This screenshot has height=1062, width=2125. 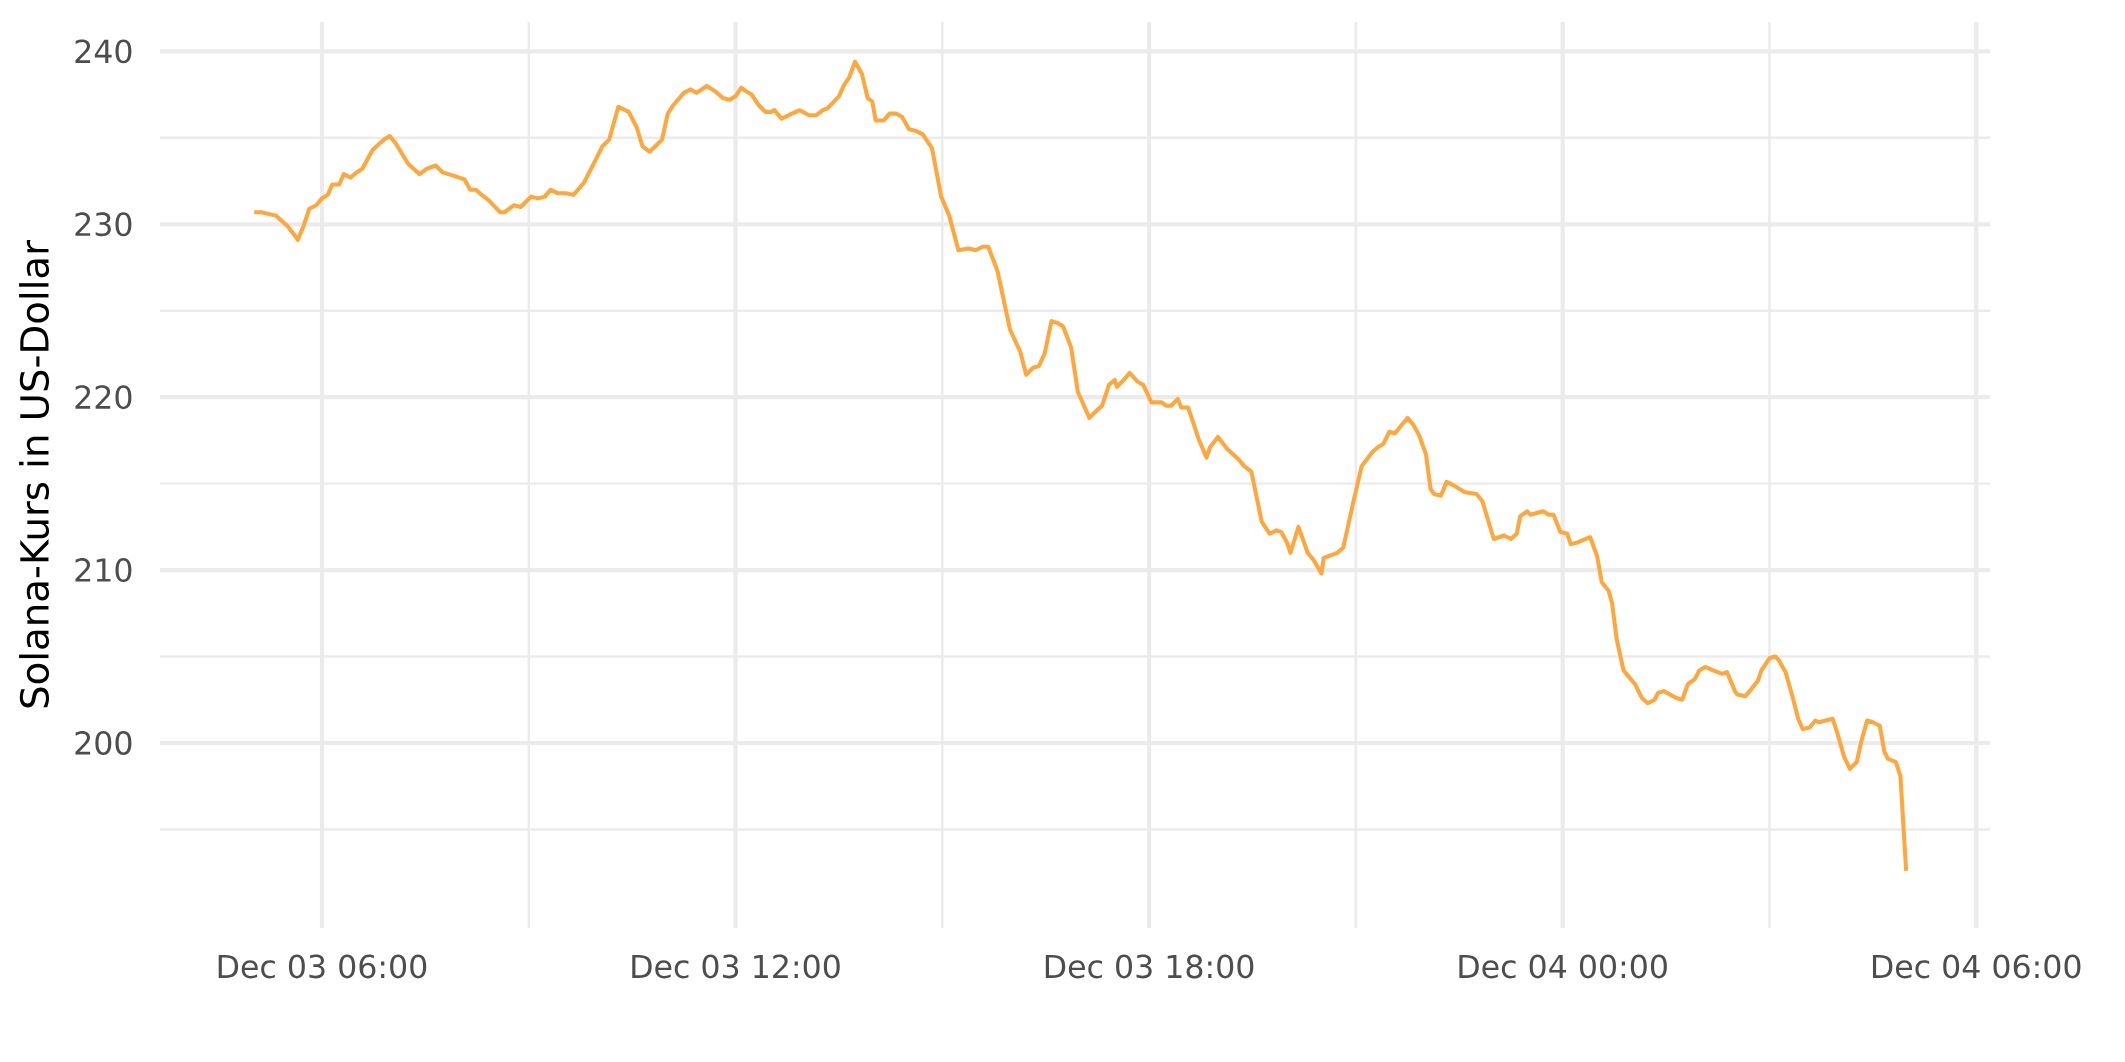 I want to click on y-tick-label: 220, so click(x=103, y=397).